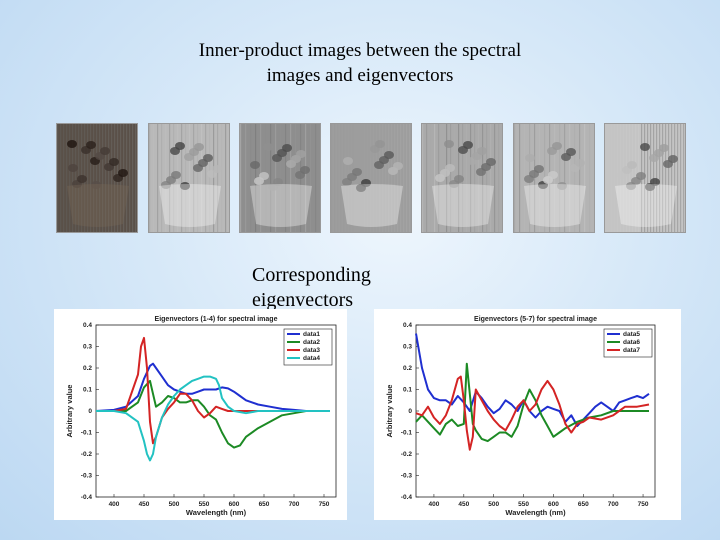 This screenshot has height=540, width=720. Describe the element at coordinates (212, 387) in the screenshot. I see `series-line-data1` at that location.